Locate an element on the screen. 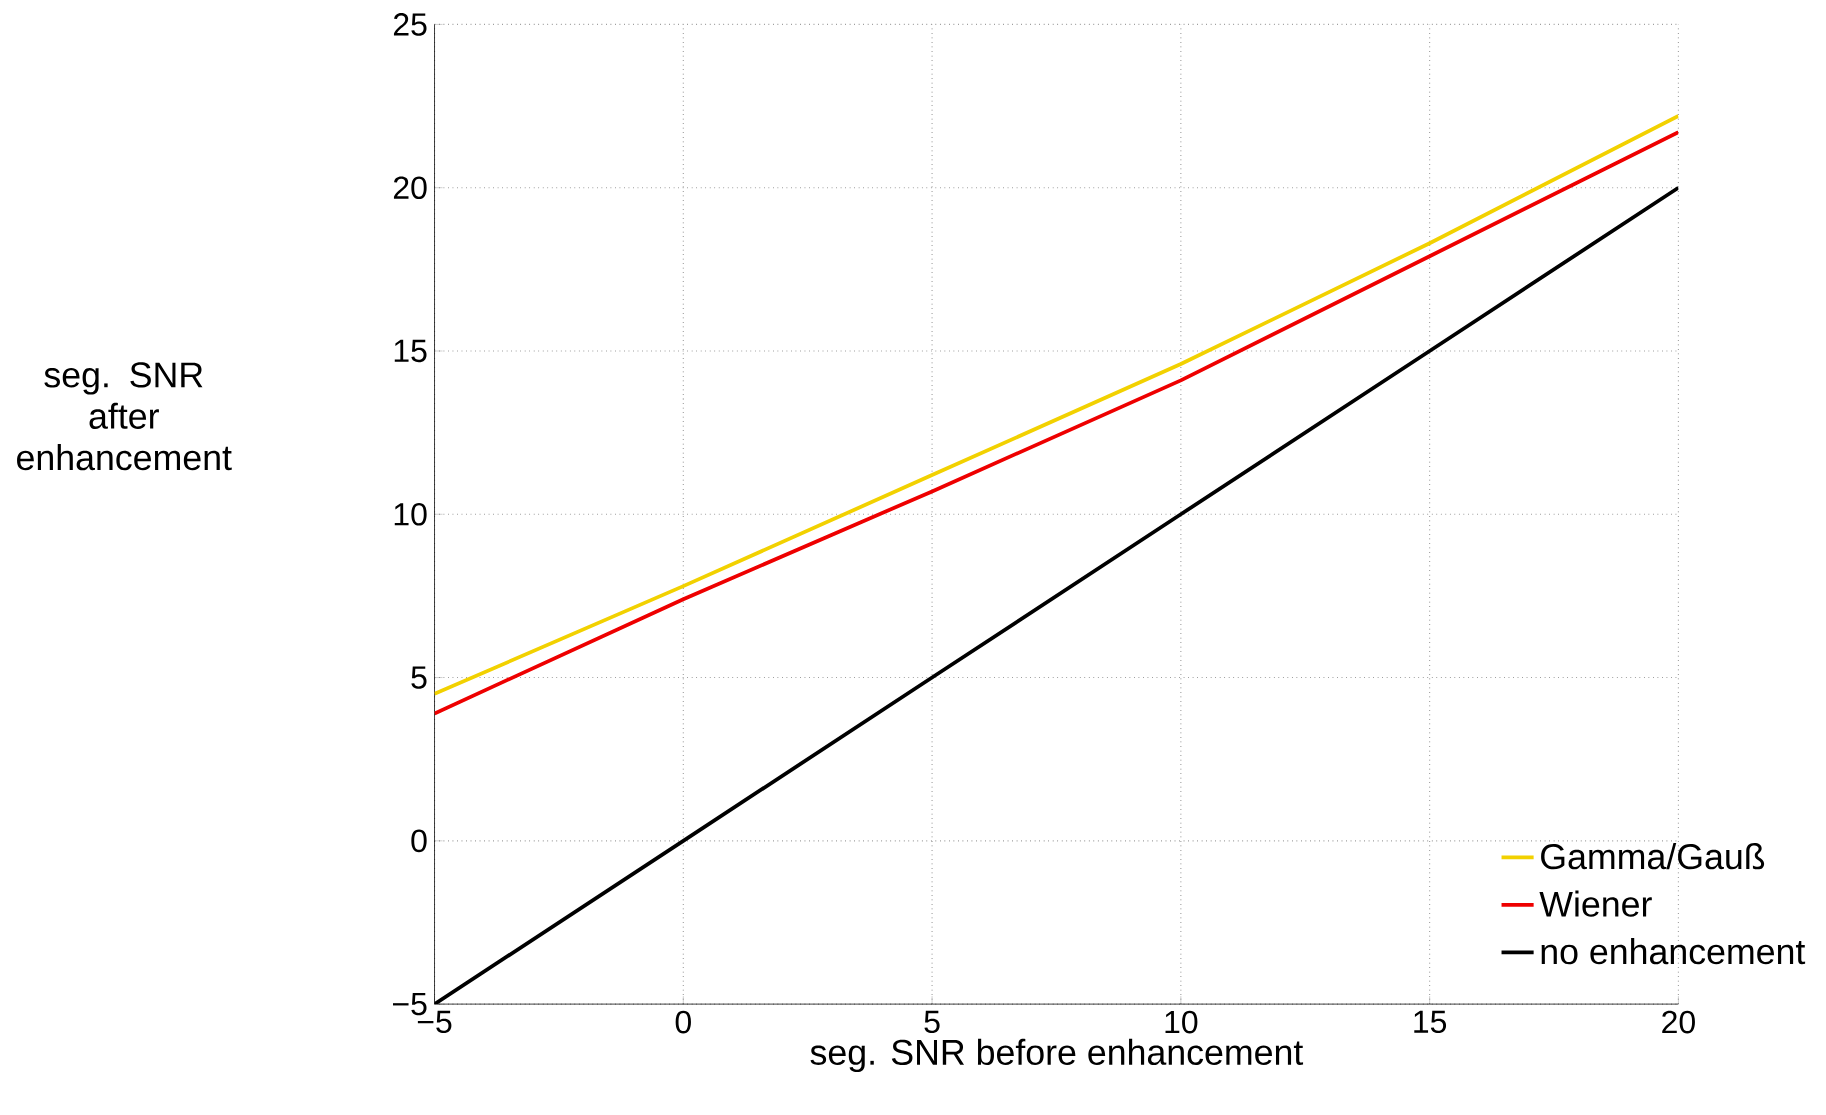 The height and width of the screenshot is (1115, 1826). x-tick-label: 10 is located at coordinates (1181, 1022).